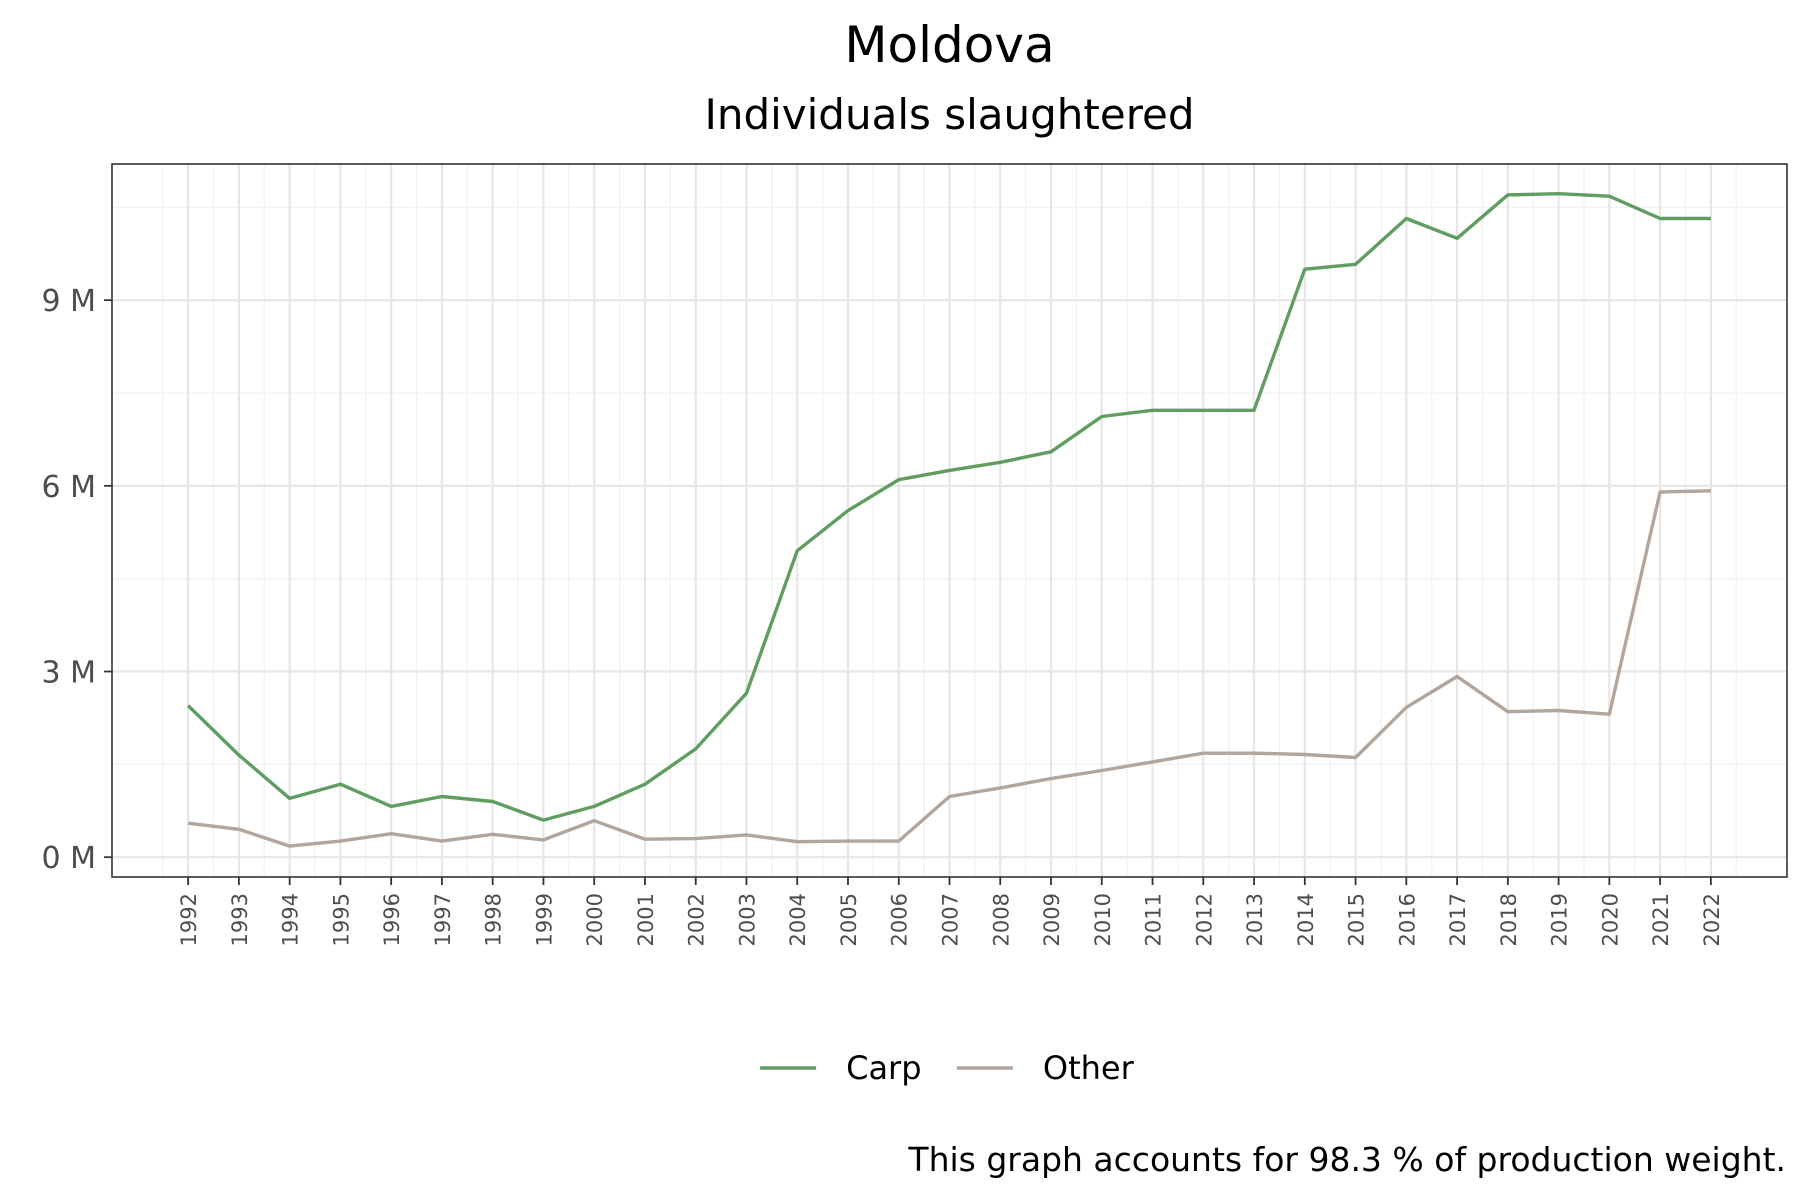  What do you see at coordinates (849, 919) in the screenshot?
I see `x-tick-label: 2005` at bounding box center [849, 919].